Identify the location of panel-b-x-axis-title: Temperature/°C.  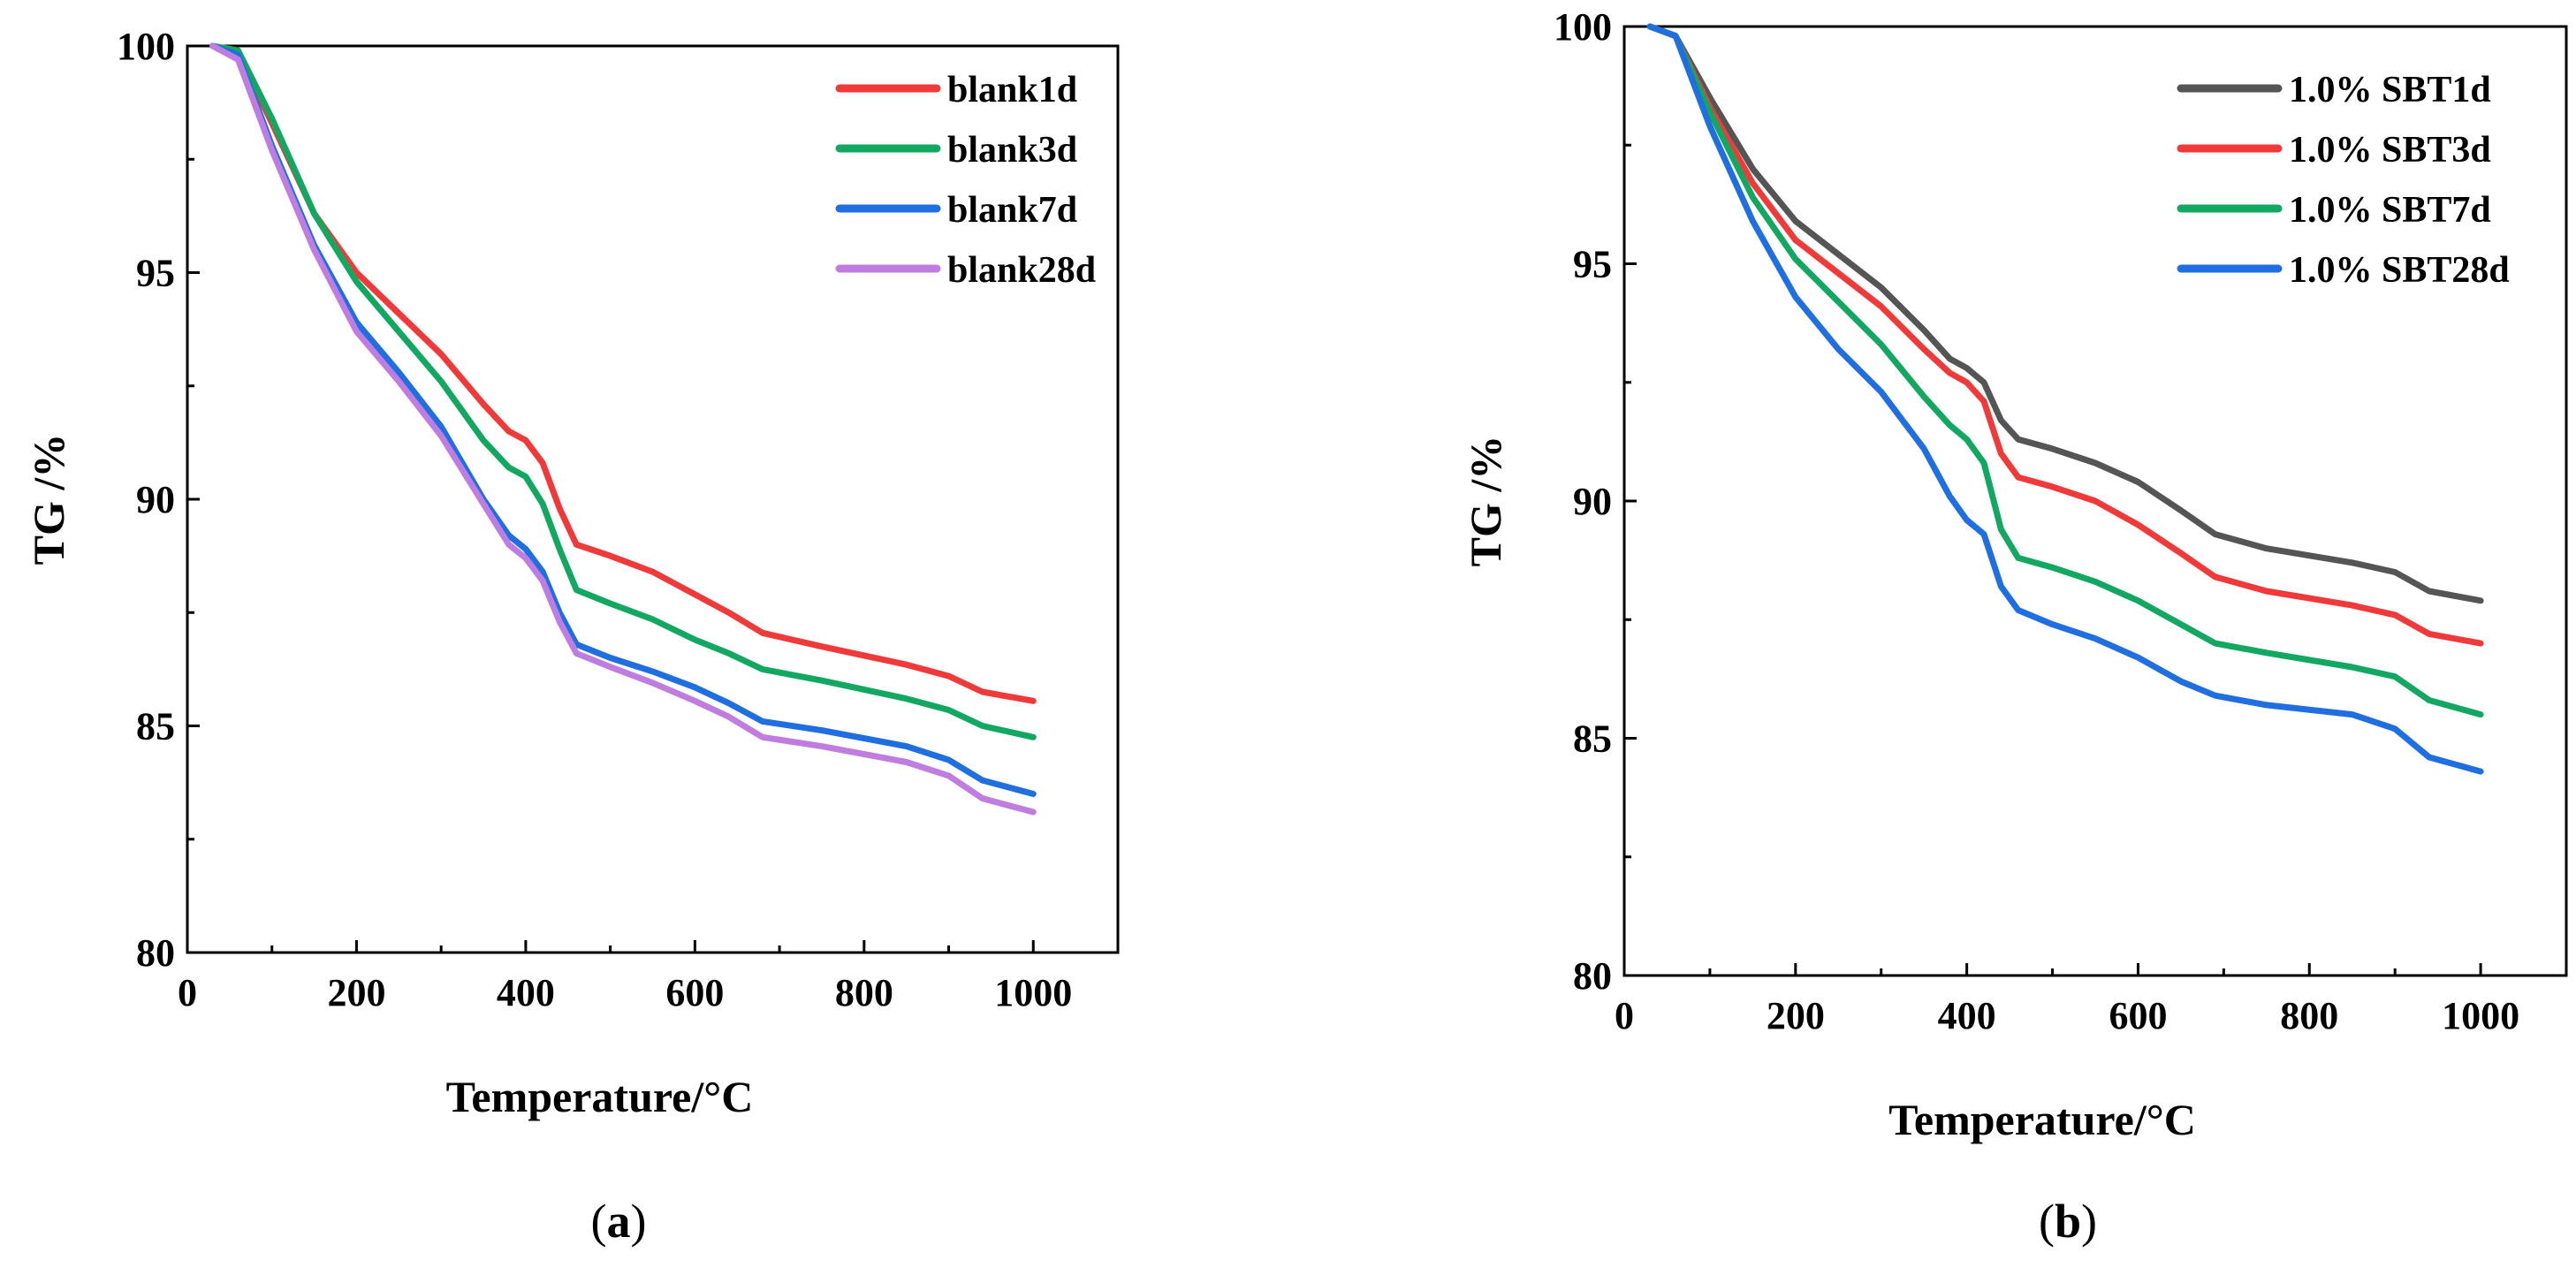
(2042, 1119).